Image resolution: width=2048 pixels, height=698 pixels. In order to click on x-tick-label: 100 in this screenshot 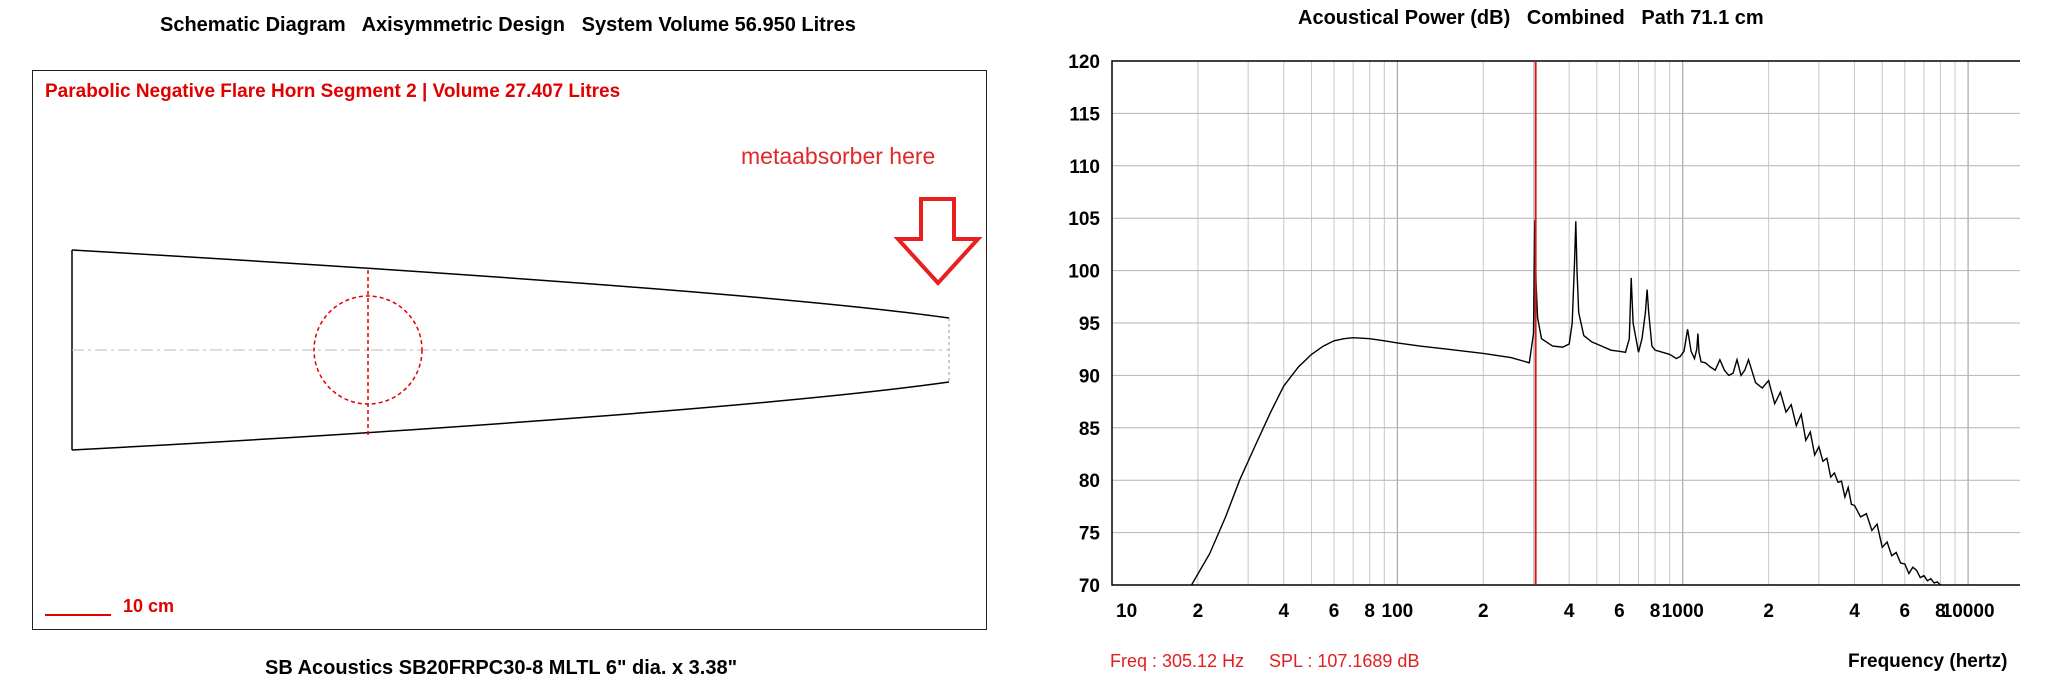, I will do `click(1398, 610)`.